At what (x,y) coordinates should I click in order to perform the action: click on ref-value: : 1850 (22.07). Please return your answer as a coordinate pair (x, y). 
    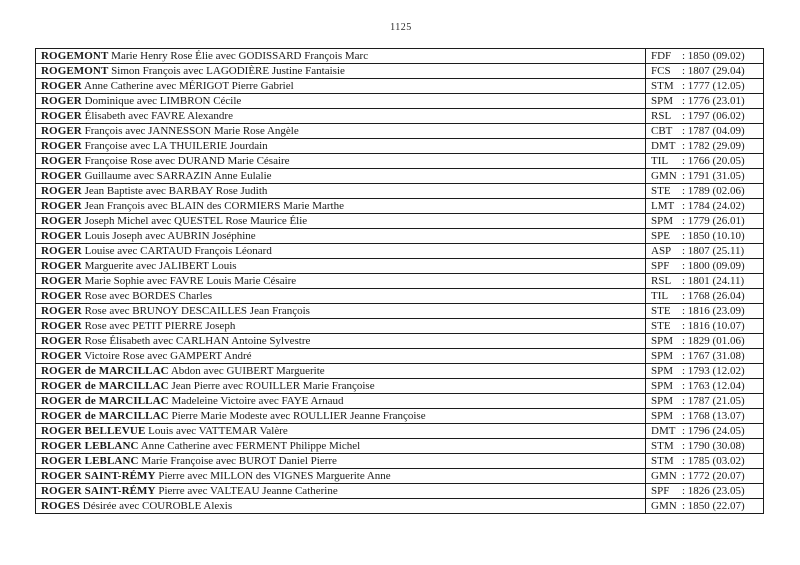
    Looking at the image, I should click on (713, 505).